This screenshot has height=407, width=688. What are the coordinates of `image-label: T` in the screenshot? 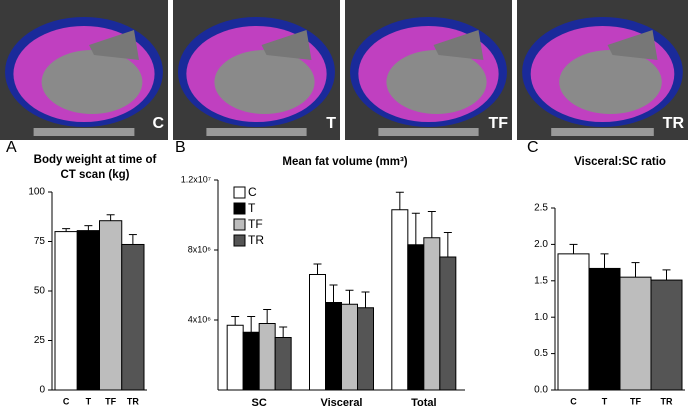 It's located at (331, 123).